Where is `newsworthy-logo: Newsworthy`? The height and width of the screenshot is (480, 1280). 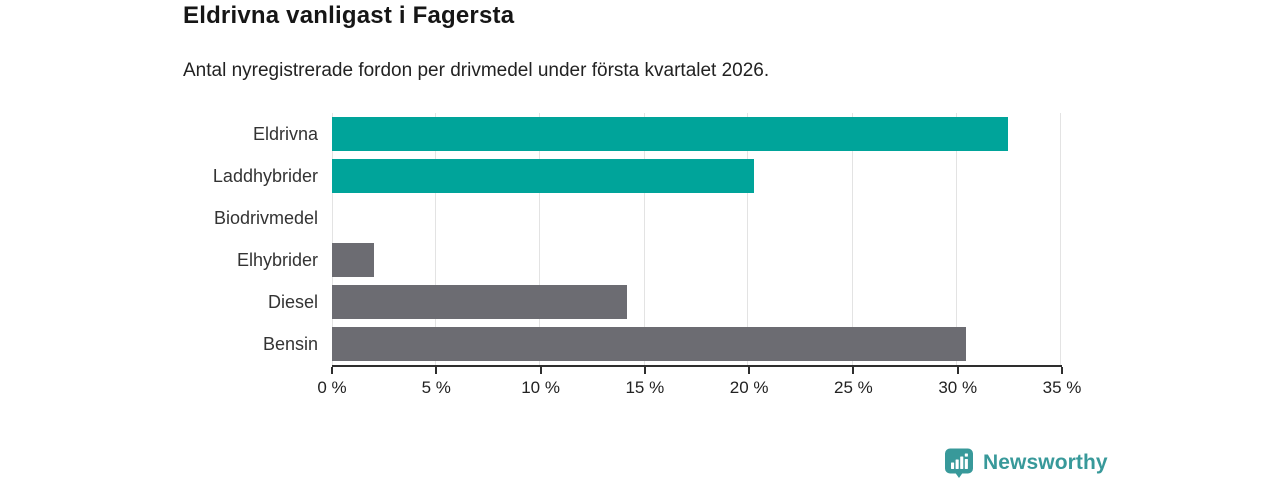 newsworthy-logo: Newsworthy is located at coordinates (1025, 463).